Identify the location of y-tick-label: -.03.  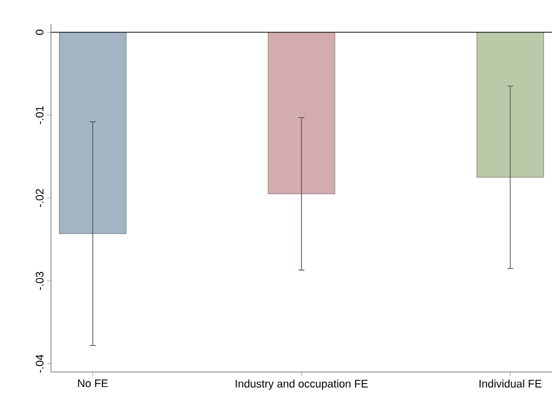
(40, 281).